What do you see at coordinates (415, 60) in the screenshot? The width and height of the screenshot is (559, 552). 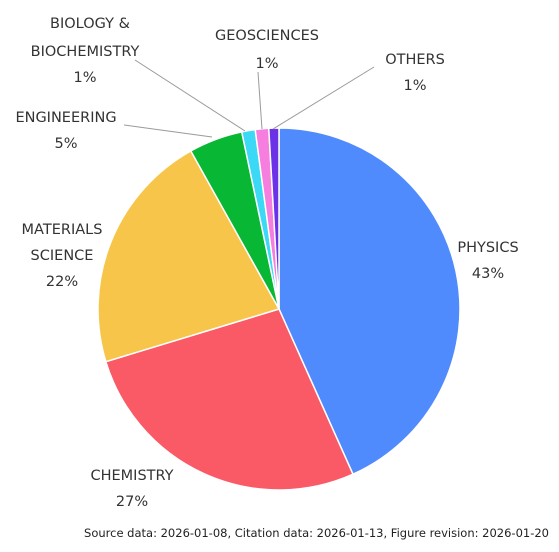 I see `slice-label-others: OTHERS` at bounding box center [415, 60].